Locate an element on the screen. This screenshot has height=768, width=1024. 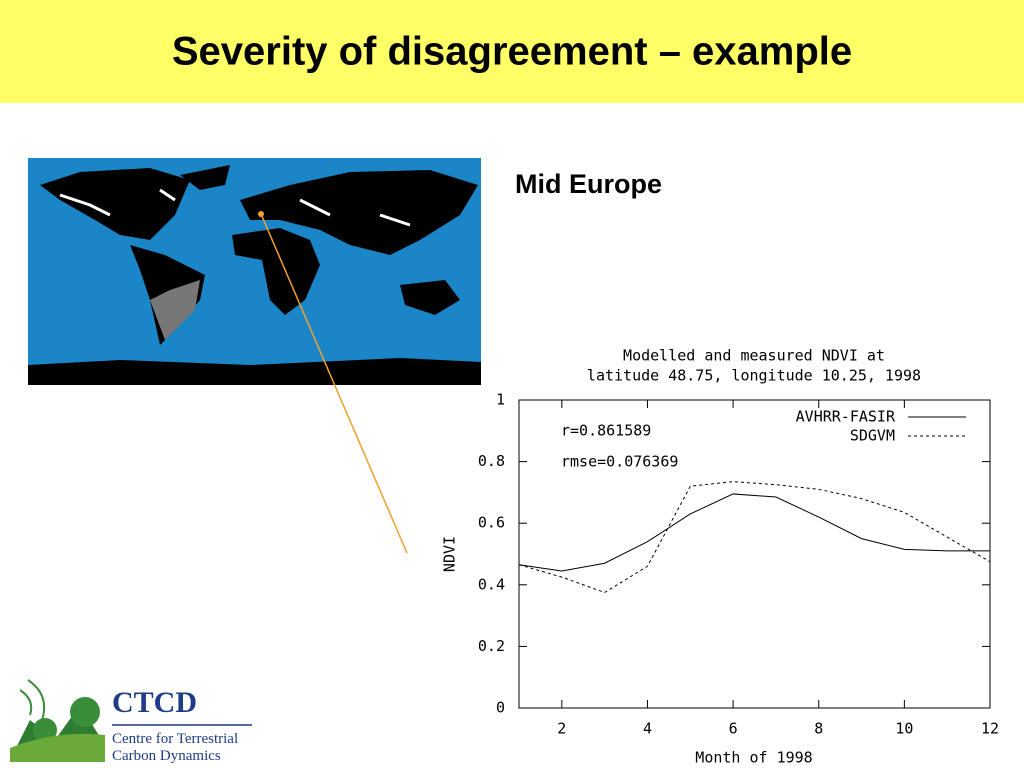
region-label: Mid Europe is located at coordinates (588, 184).